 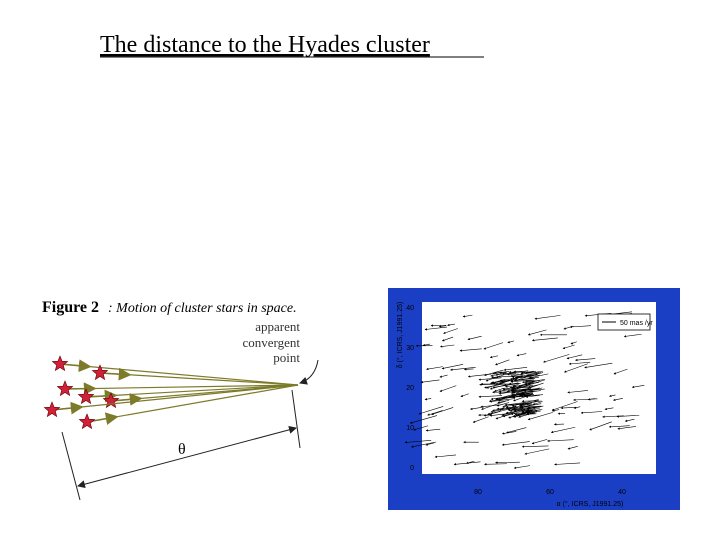 I want to click on point-label: convergent, so click(x=271, y=342).